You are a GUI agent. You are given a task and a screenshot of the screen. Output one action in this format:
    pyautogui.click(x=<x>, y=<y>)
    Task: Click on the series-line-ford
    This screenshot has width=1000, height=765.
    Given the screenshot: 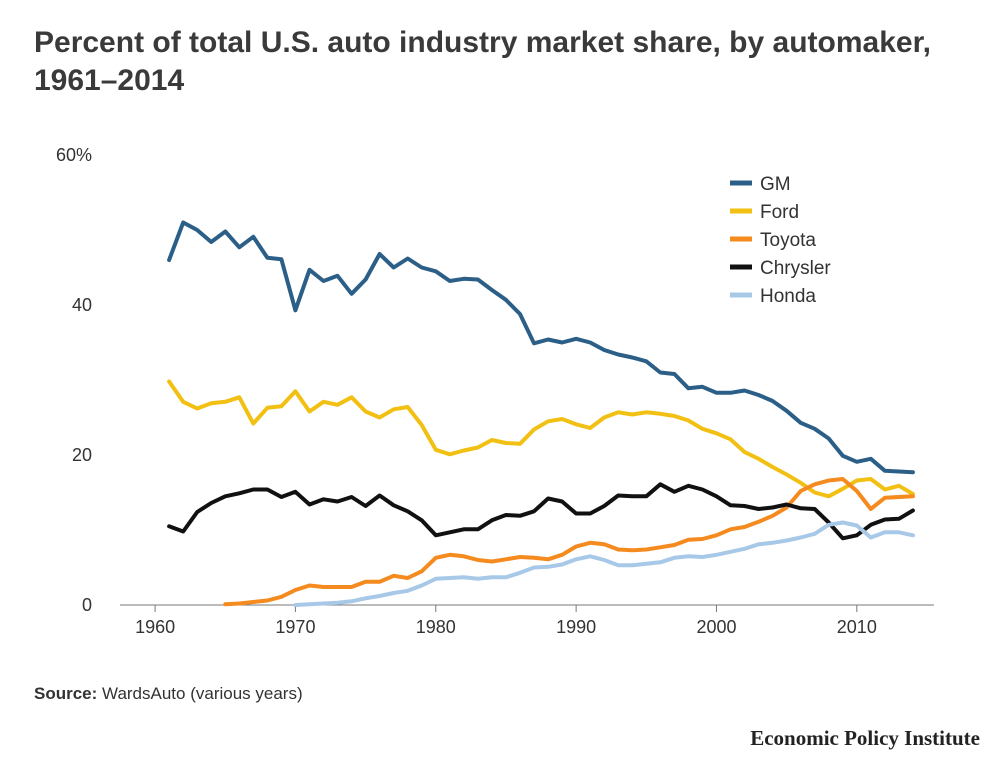 What is the action you would take?
    pyautogui.click(x=541, y=439)
    